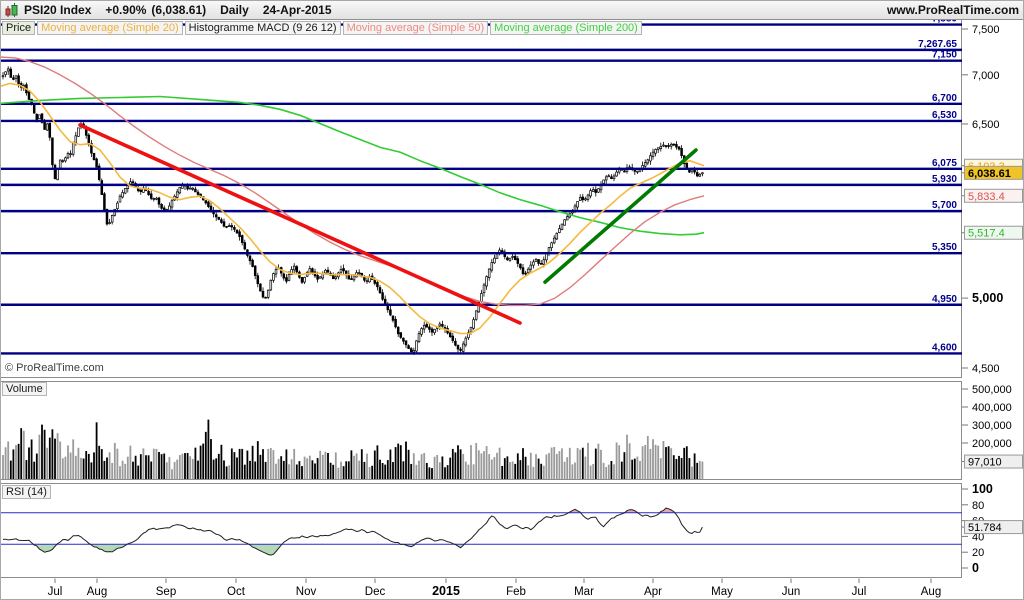 Image resolution: width=1024 pixels, height=600 pixels. I want to click on level-label: 6,075, so click(944, 163).